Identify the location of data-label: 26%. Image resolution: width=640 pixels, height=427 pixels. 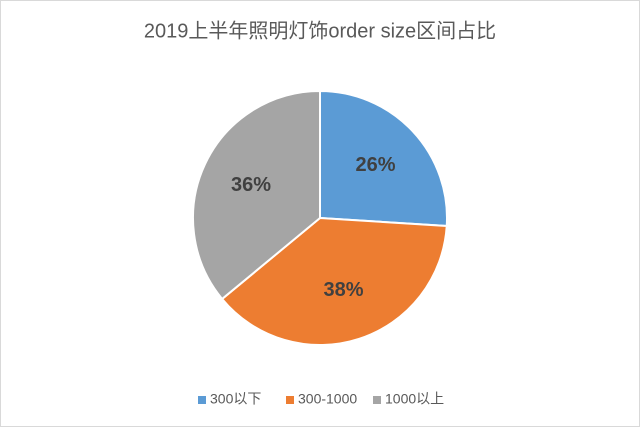
(376, 165).